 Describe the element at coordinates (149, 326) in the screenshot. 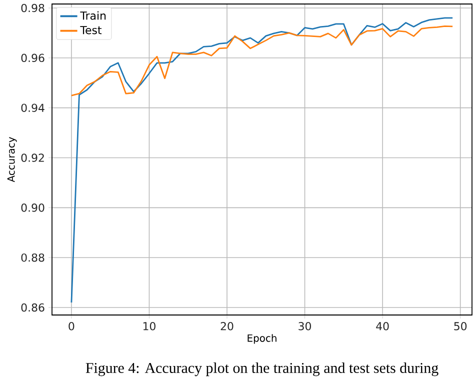

I see `x-tick-label: 10` at that location.